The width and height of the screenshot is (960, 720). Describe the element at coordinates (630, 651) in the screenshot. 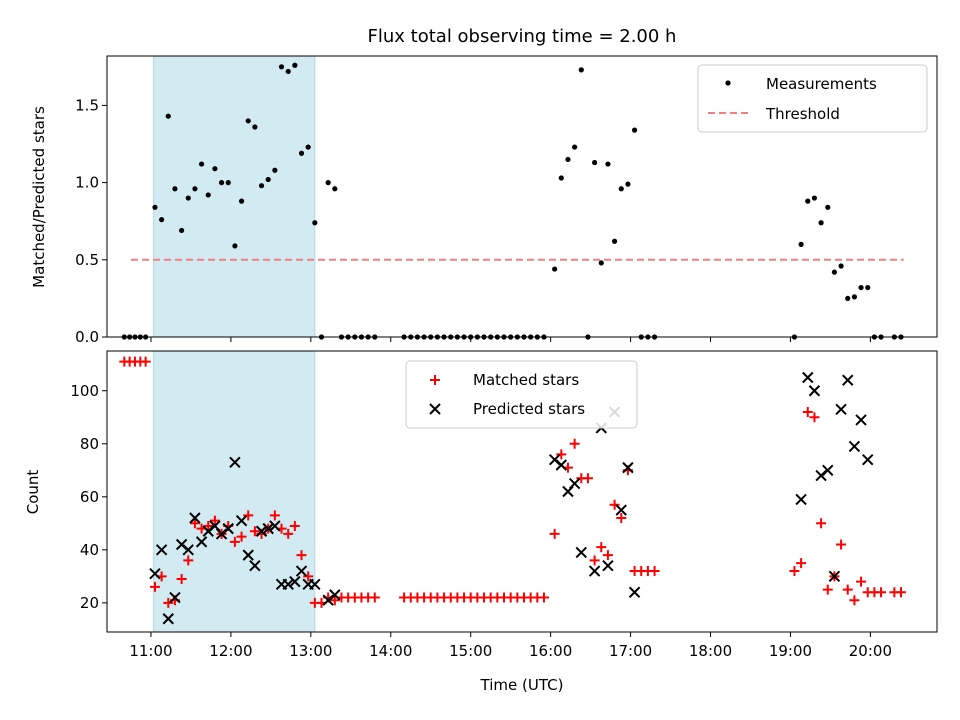

I see `x-tick-label: 17:00` at that location.